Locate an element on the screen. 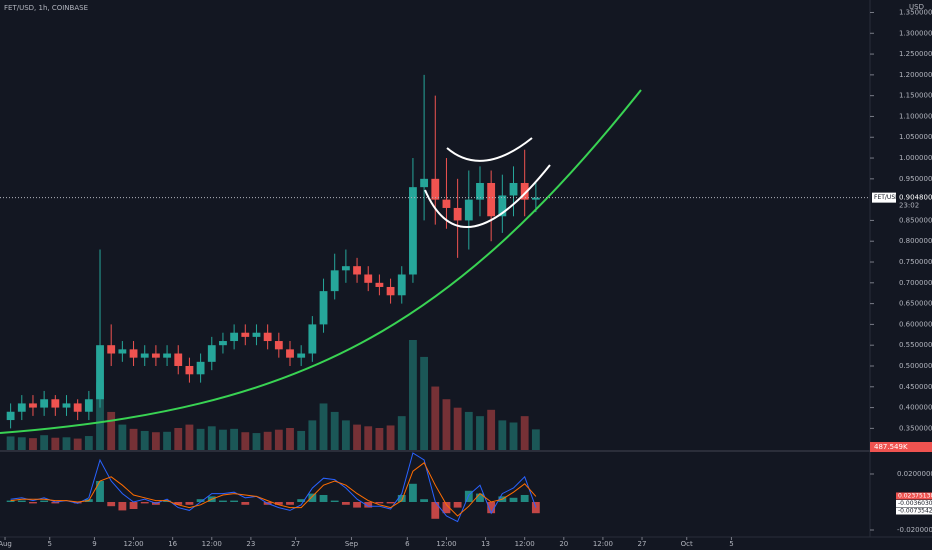 This screenshot has width=932, height=550. x-tick-label: Sep is located at coordinates (352, 544).